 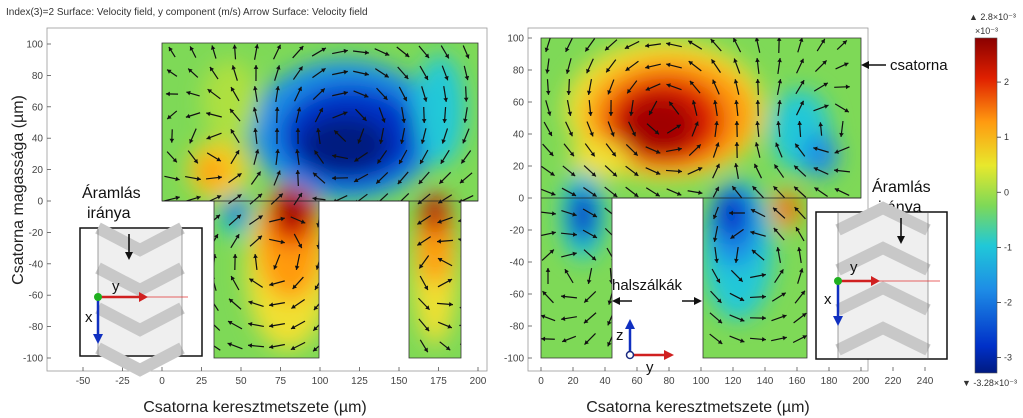 What do you see at coordinates (38, 107) in the screenshot?
I see `y-tick-label: 60` at bounding box center [38, 107].